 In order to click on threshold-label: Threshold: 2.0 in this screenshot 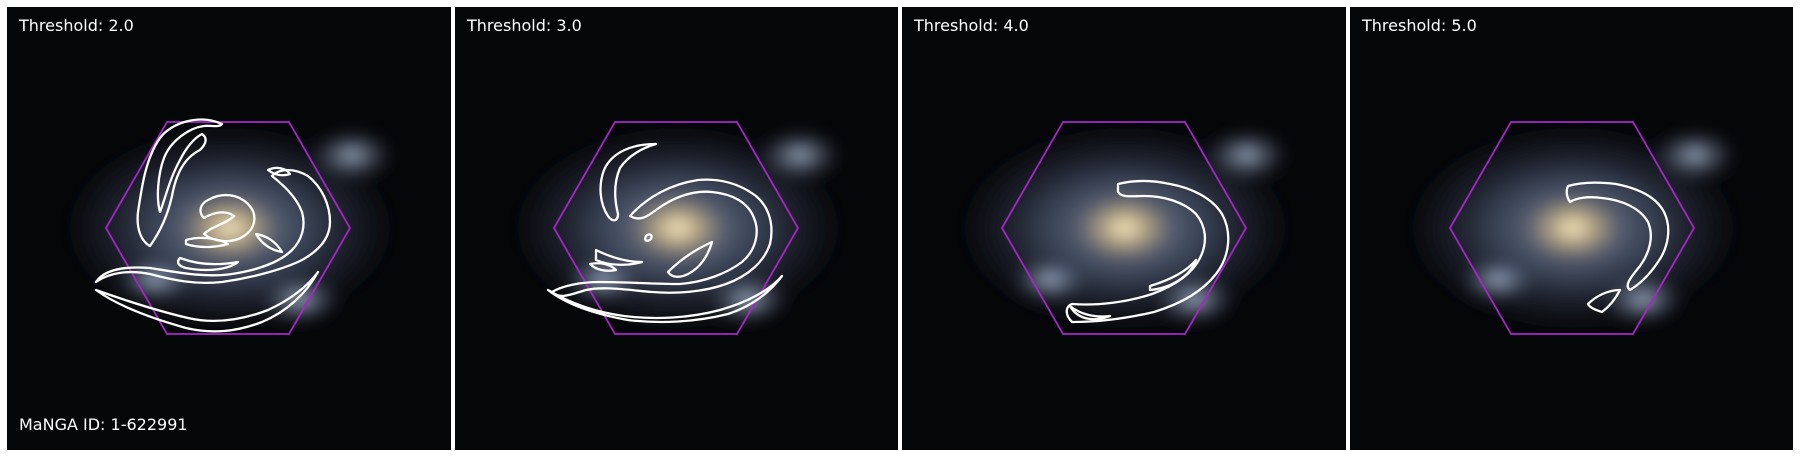, I will do `click(76, 25)`.